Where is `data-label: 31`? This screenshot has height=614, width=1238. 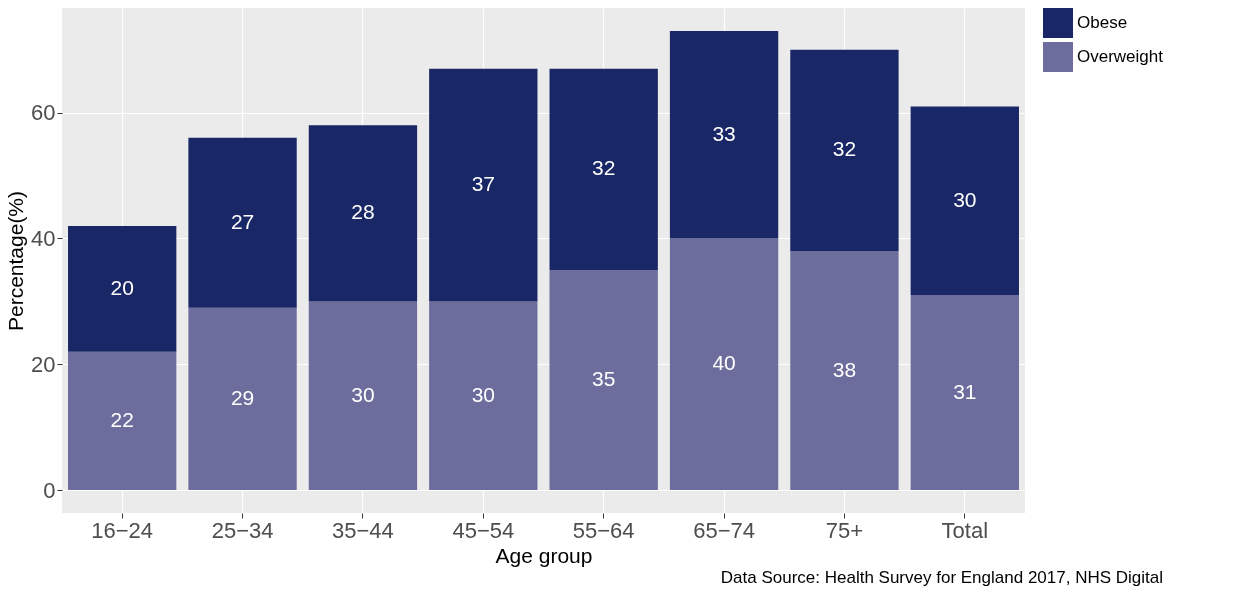 data-label: 31 is located at coordinates (965, 391).